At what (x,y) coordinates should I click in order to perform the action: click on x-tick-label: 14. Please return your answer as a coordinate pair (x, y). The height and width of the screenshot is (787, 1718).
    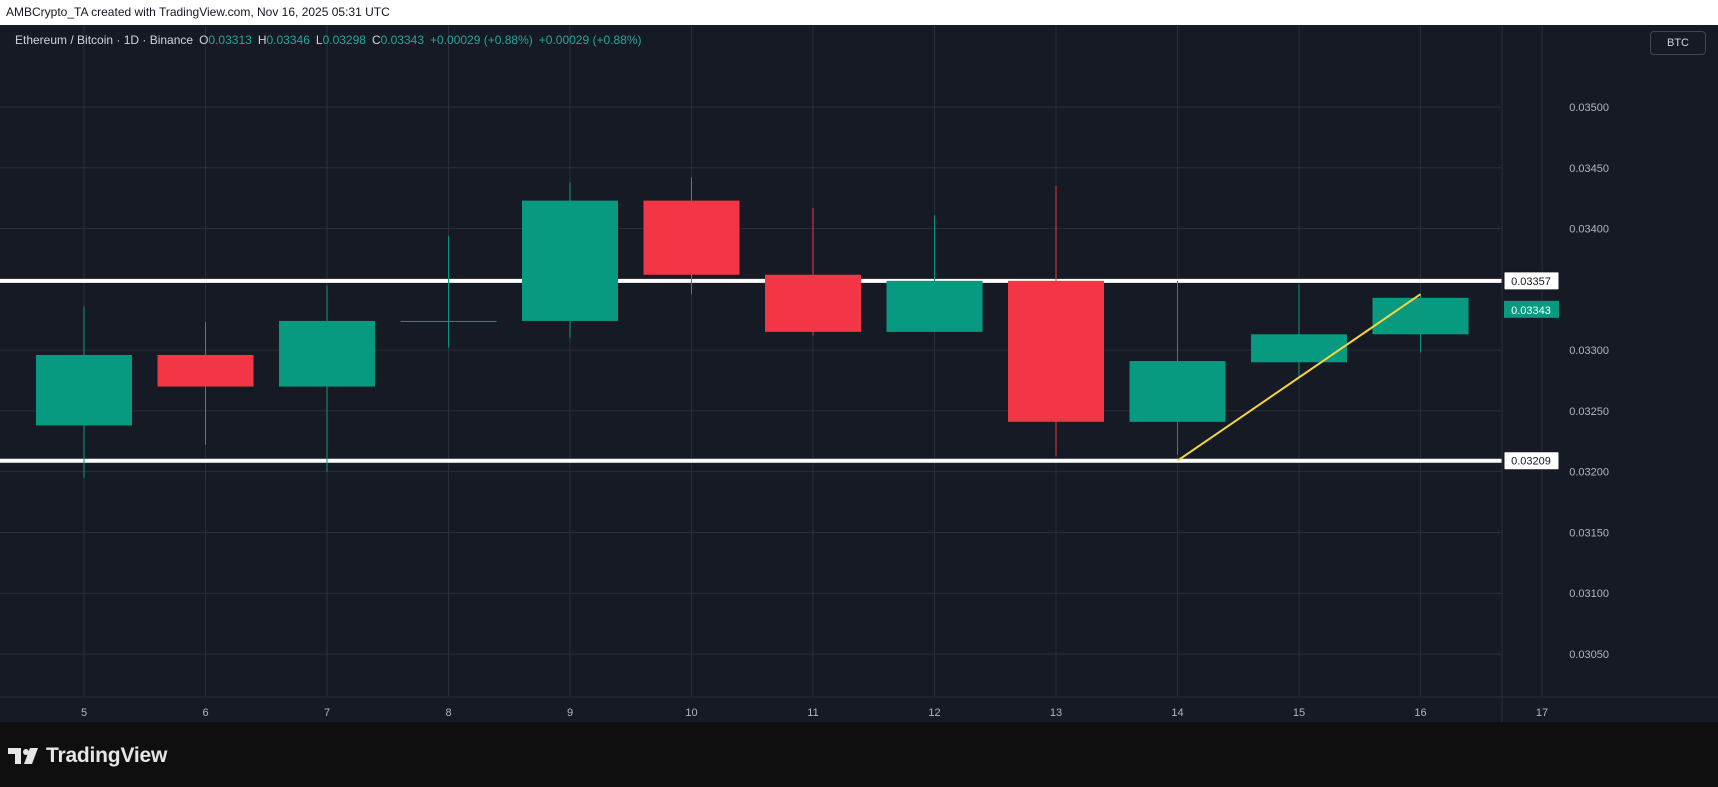
    Looking at the image, I should click on (1177, 713).